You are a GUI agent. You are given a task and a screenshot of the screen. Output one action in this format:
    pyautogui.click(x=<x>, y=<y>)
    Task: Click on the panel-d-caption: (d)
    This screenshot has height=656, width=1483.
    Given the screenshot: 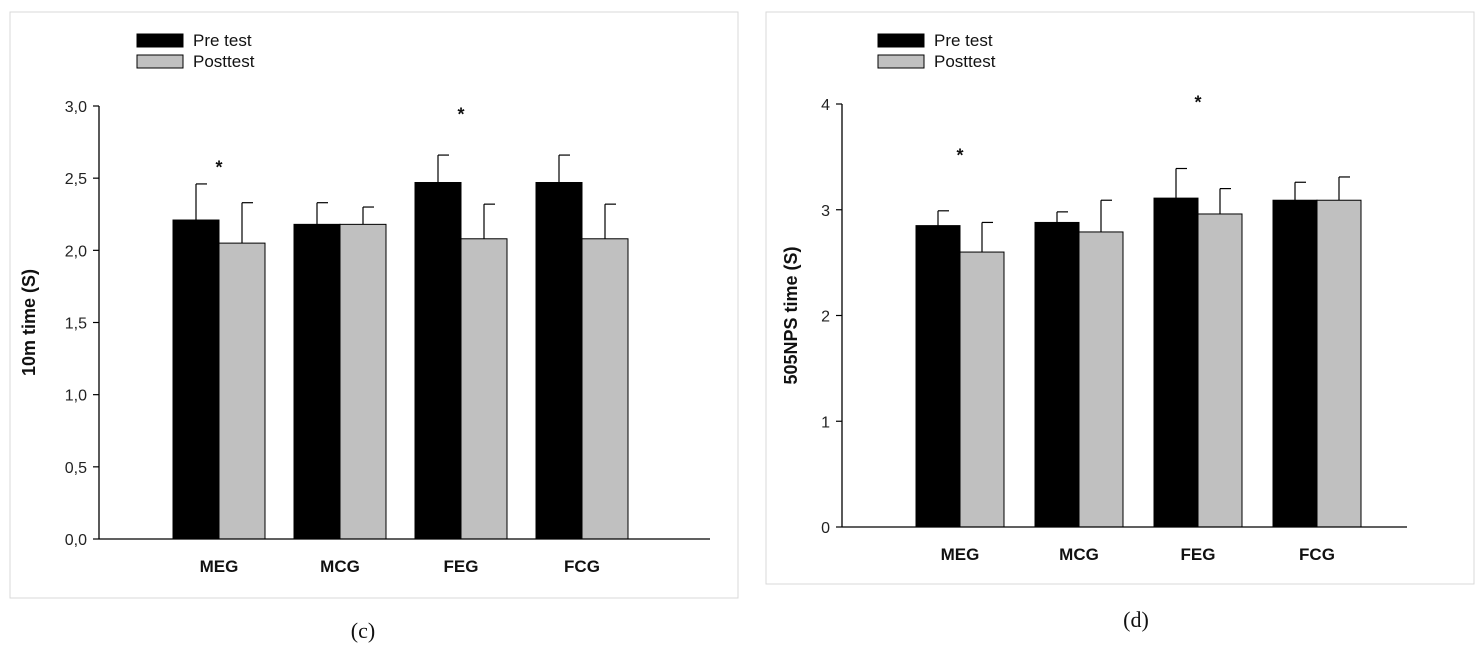 What is the action you would take?
    pyautogui.click(x=1136, y=619)
    